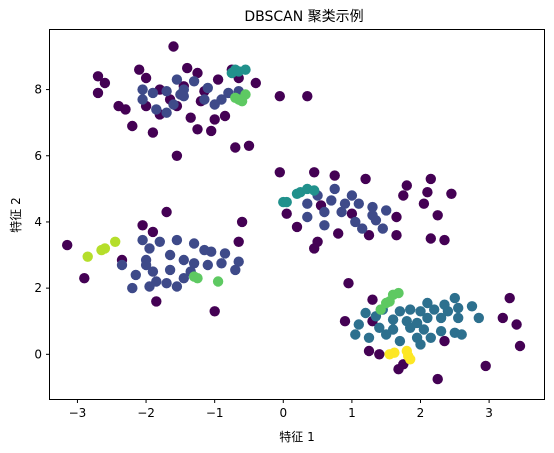  I want to click on y-axis-label: 特征 2, so click(15, 214).